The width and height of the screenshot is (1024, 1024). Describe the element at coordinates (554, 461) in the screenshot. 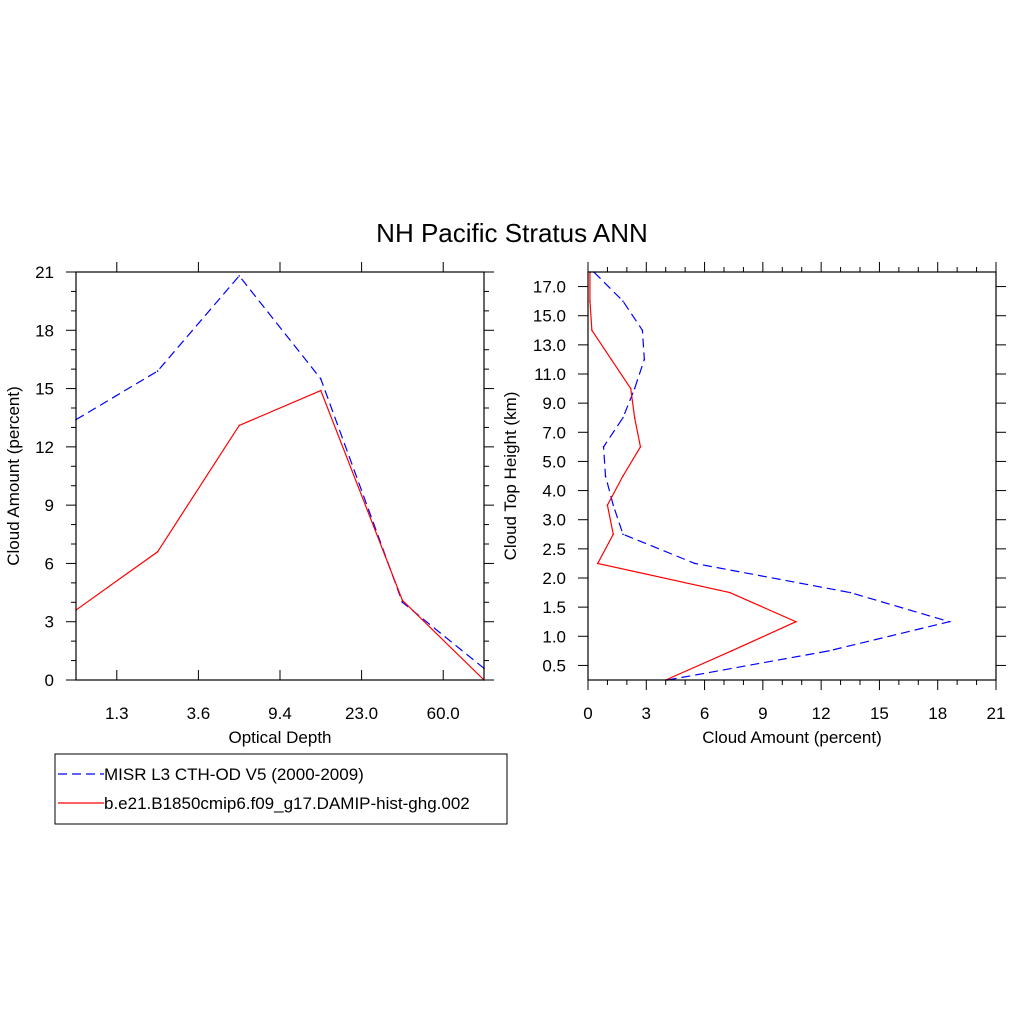

I see `right-y-tick-label-7: 5.0` at that location.